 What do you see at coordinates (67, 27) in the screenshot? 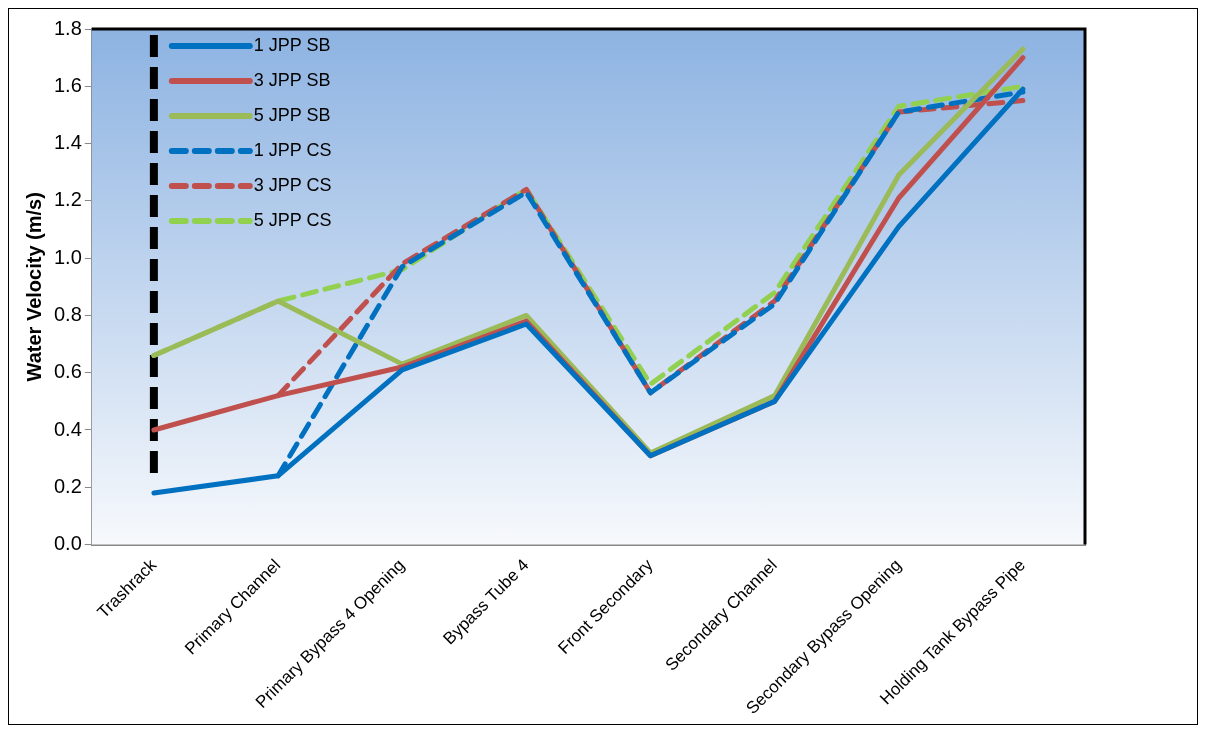
I see `y-tick-label: 1.8` at bounding box center [67, 27].